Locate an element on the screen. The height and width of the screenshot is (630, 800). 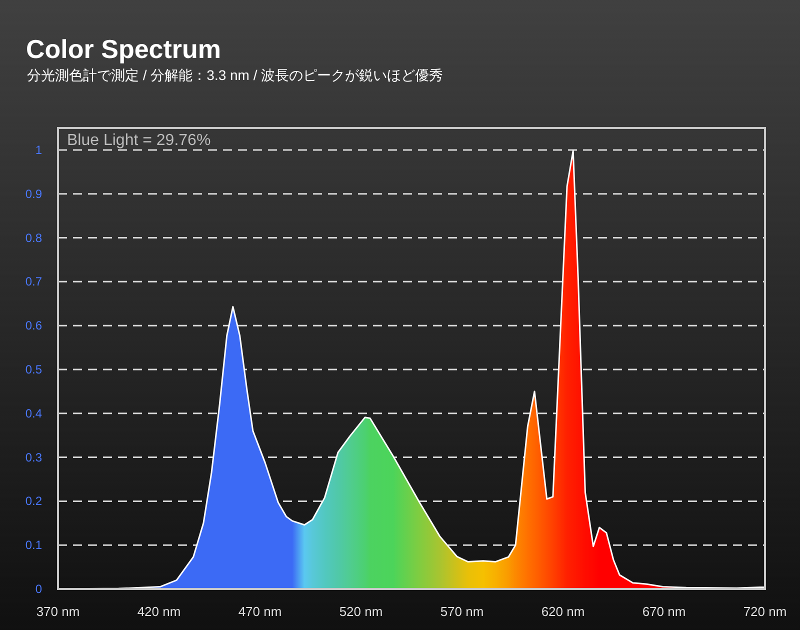
annotation: Blue Light = 29.76% is located at coordinates (139, 140).